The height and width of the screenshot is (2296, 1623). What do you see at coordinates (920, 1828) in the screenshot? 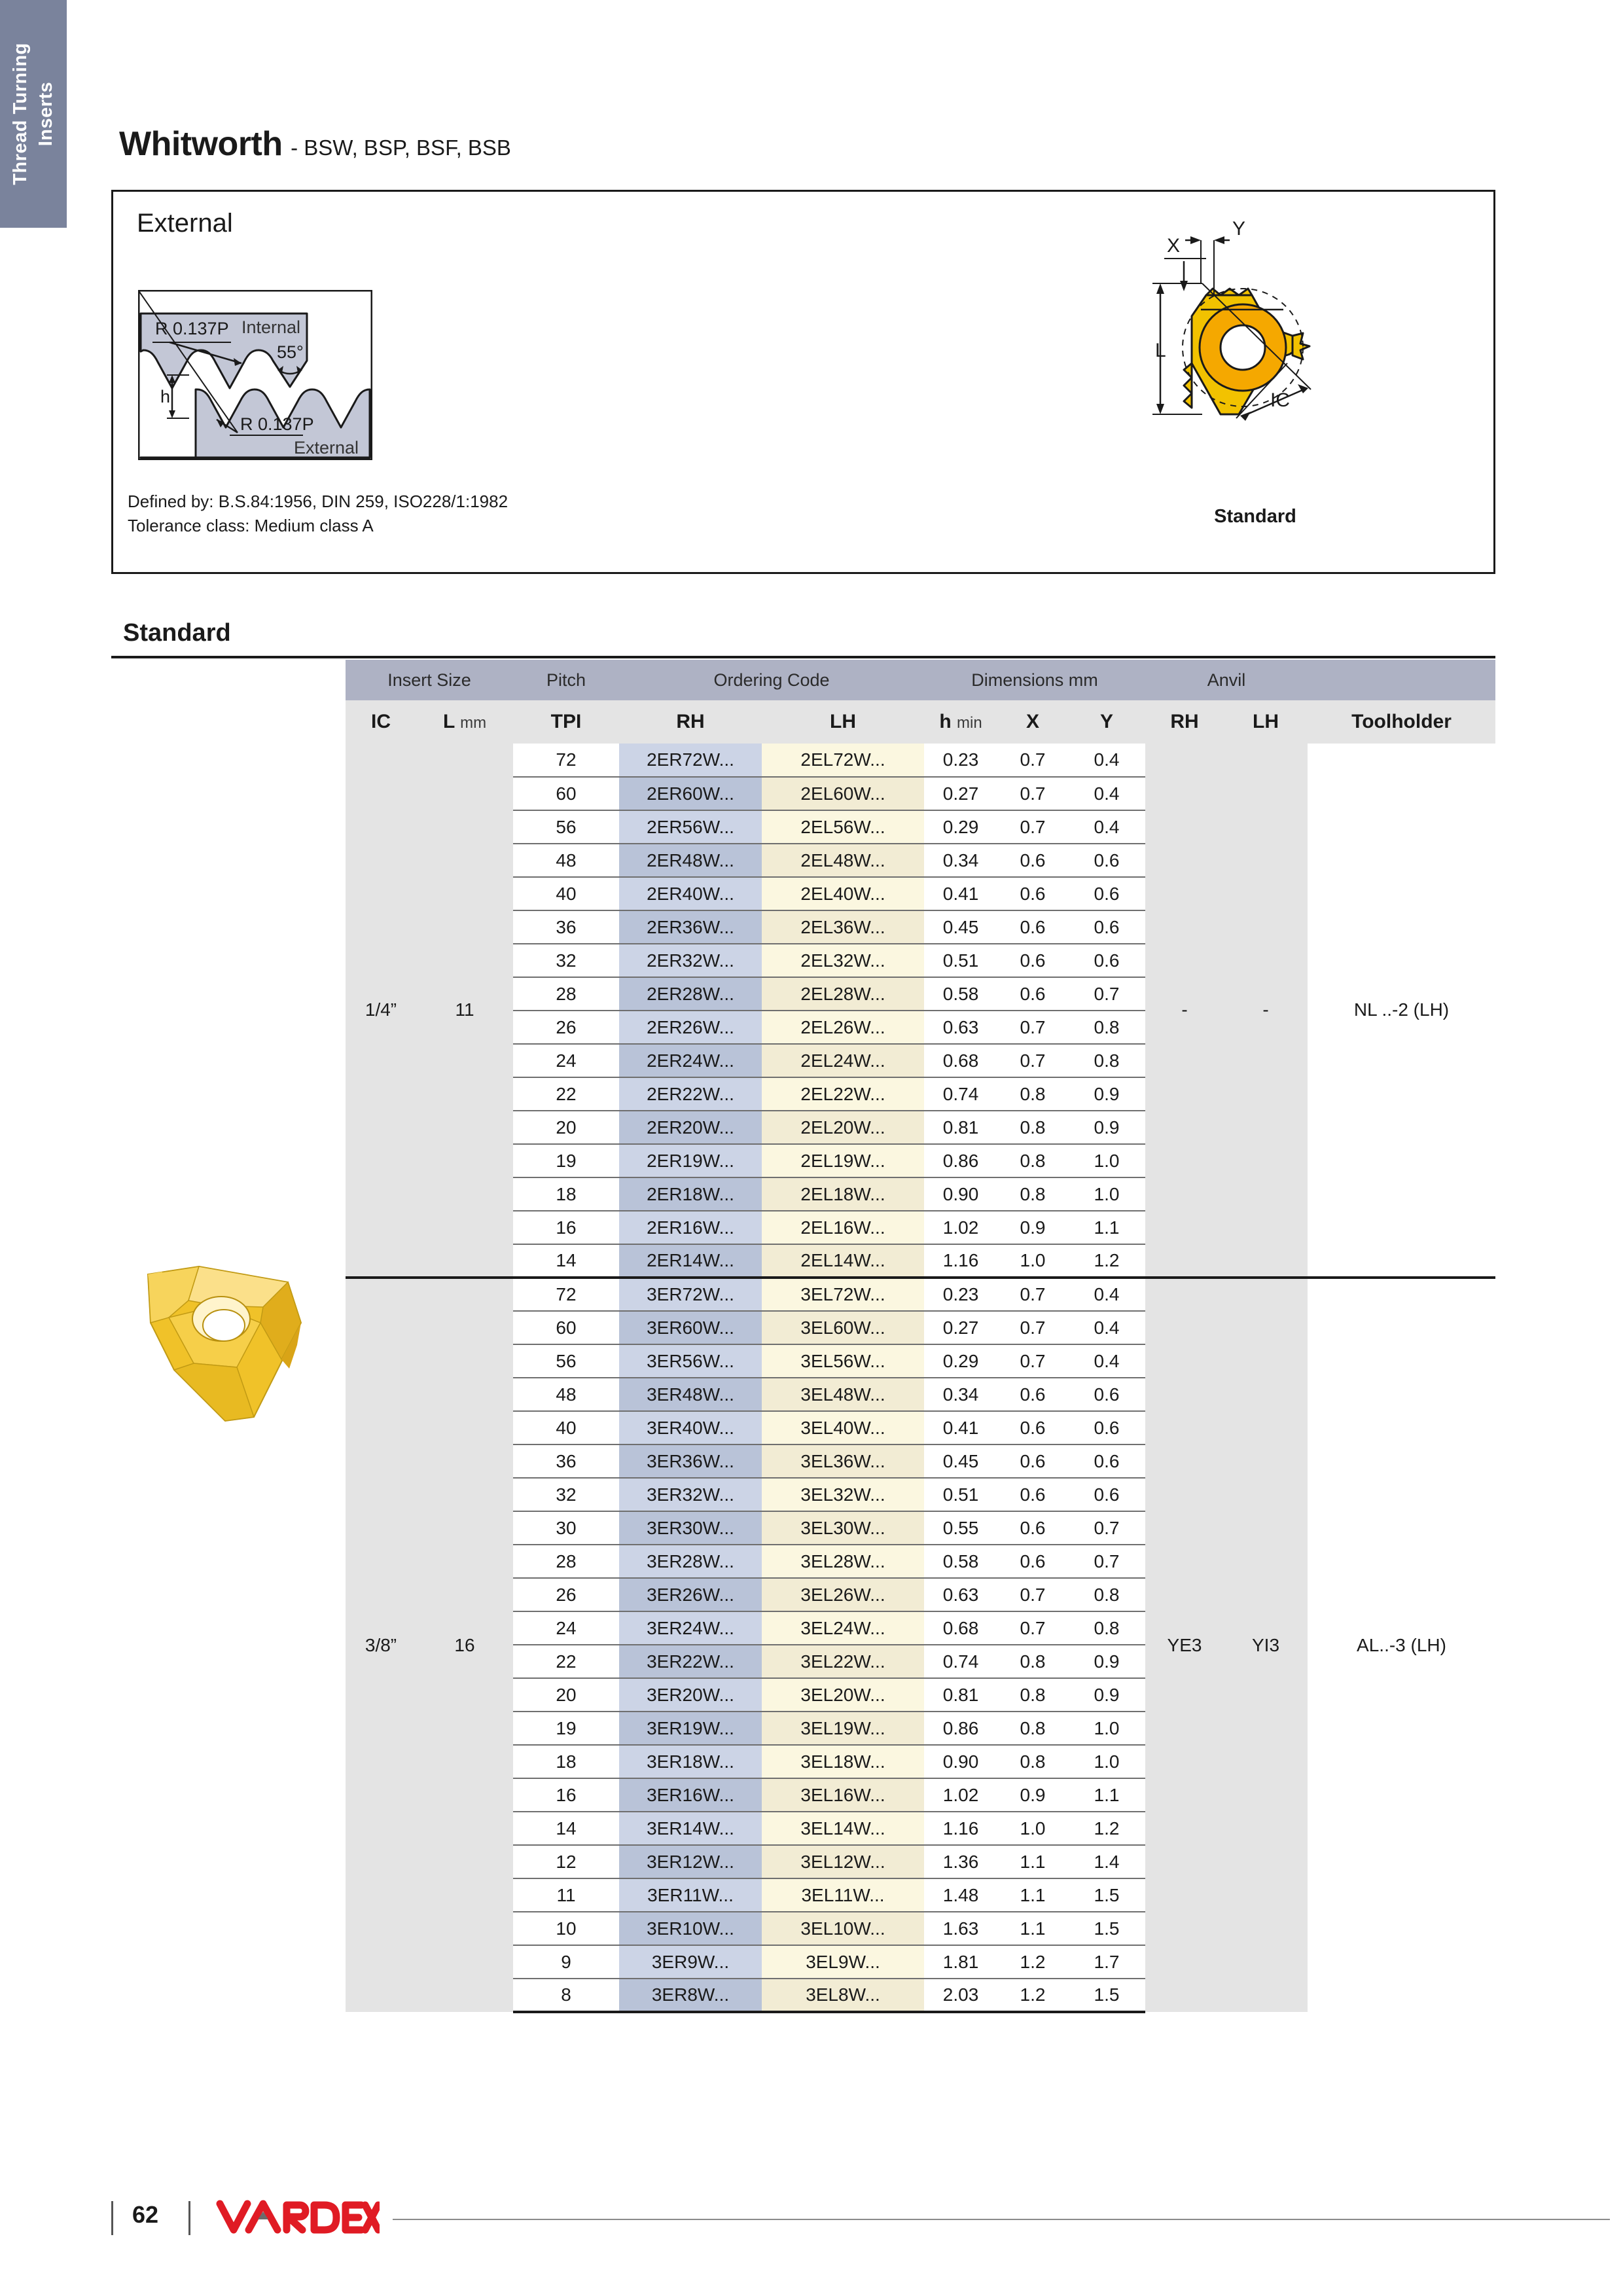
I see `table-row: 14 3ER14W... 3EL14W... 1.16 1.0 1.2` at bounding box center [920, 1828].